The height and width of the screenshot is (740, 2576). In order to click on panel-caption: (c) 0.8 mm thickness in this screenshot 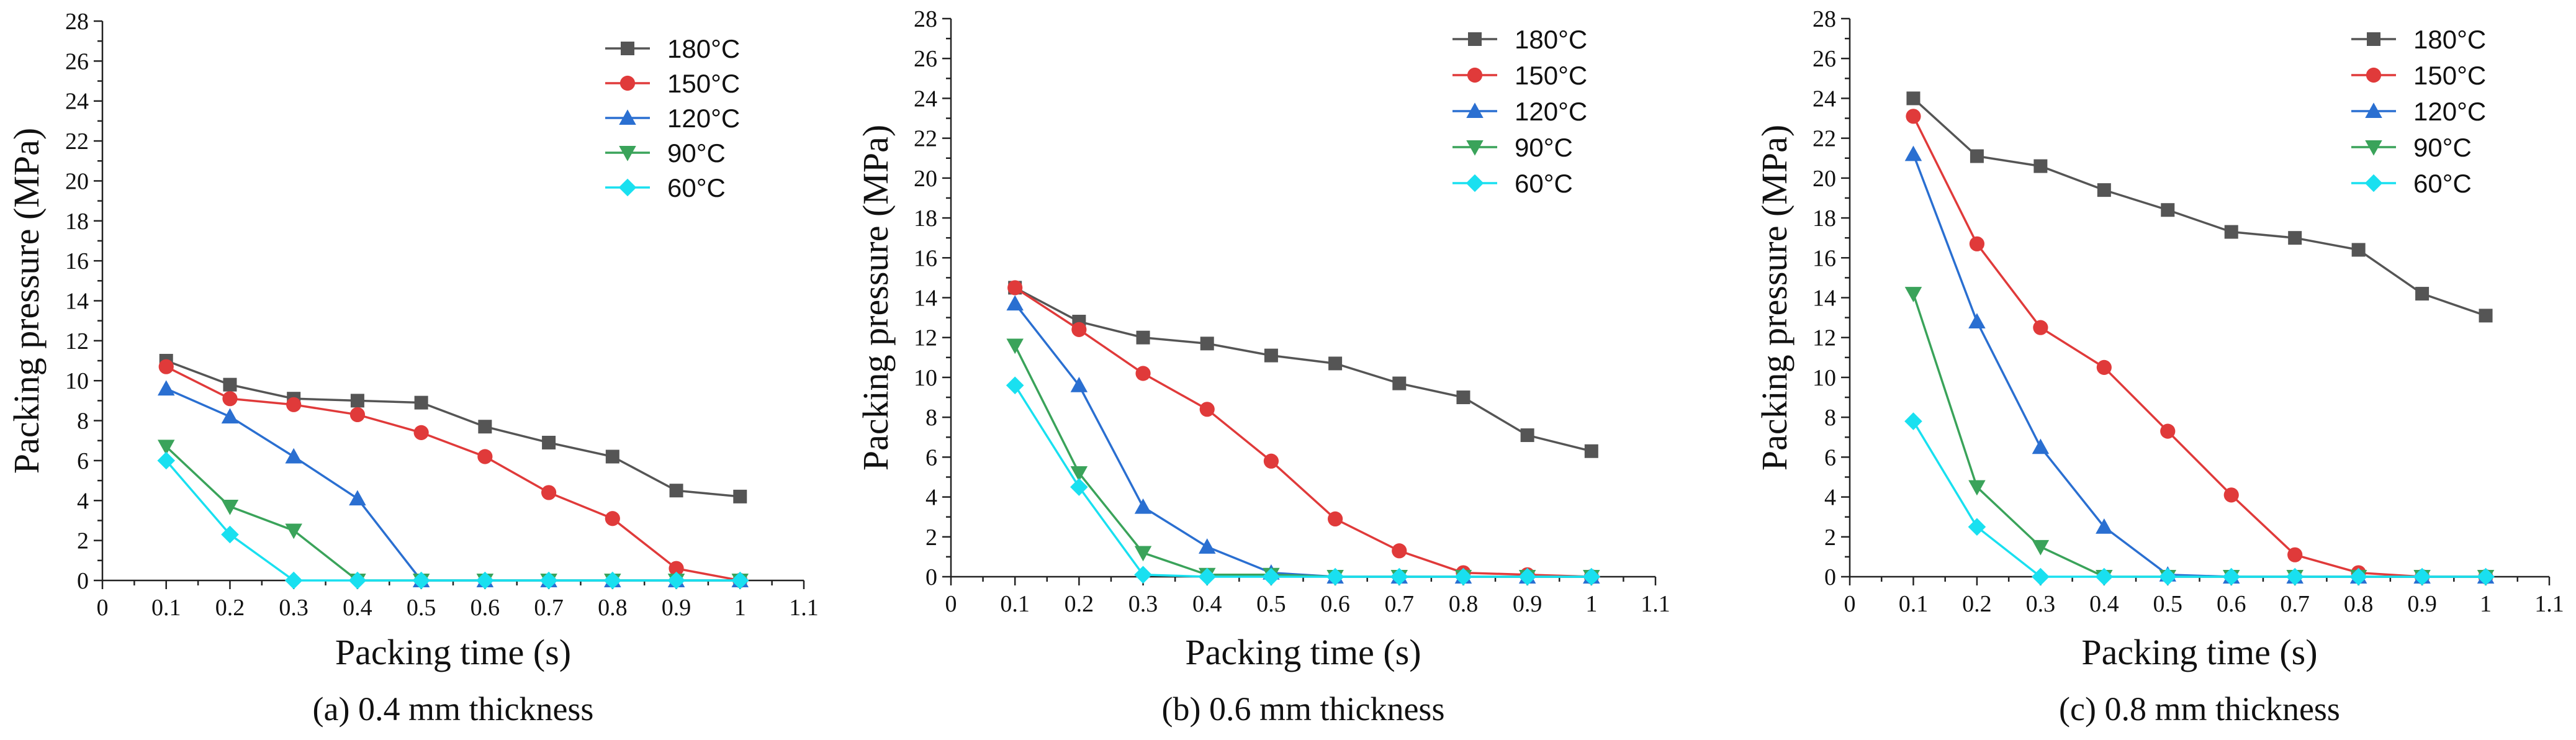, I will do `click(2199, 709)`.